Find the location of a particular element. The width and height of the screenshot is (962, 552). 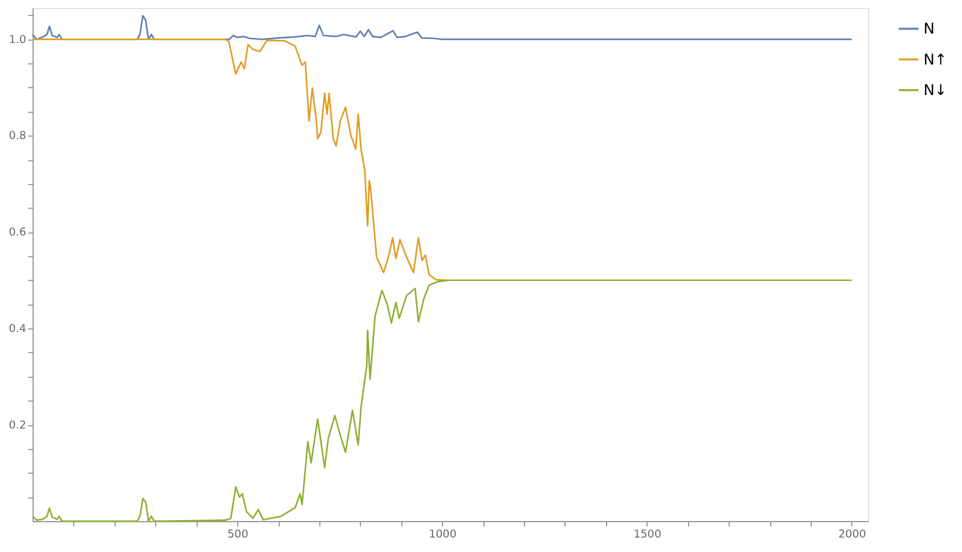

y-tick-label: 1.0 is located at coordinates (17, 39).